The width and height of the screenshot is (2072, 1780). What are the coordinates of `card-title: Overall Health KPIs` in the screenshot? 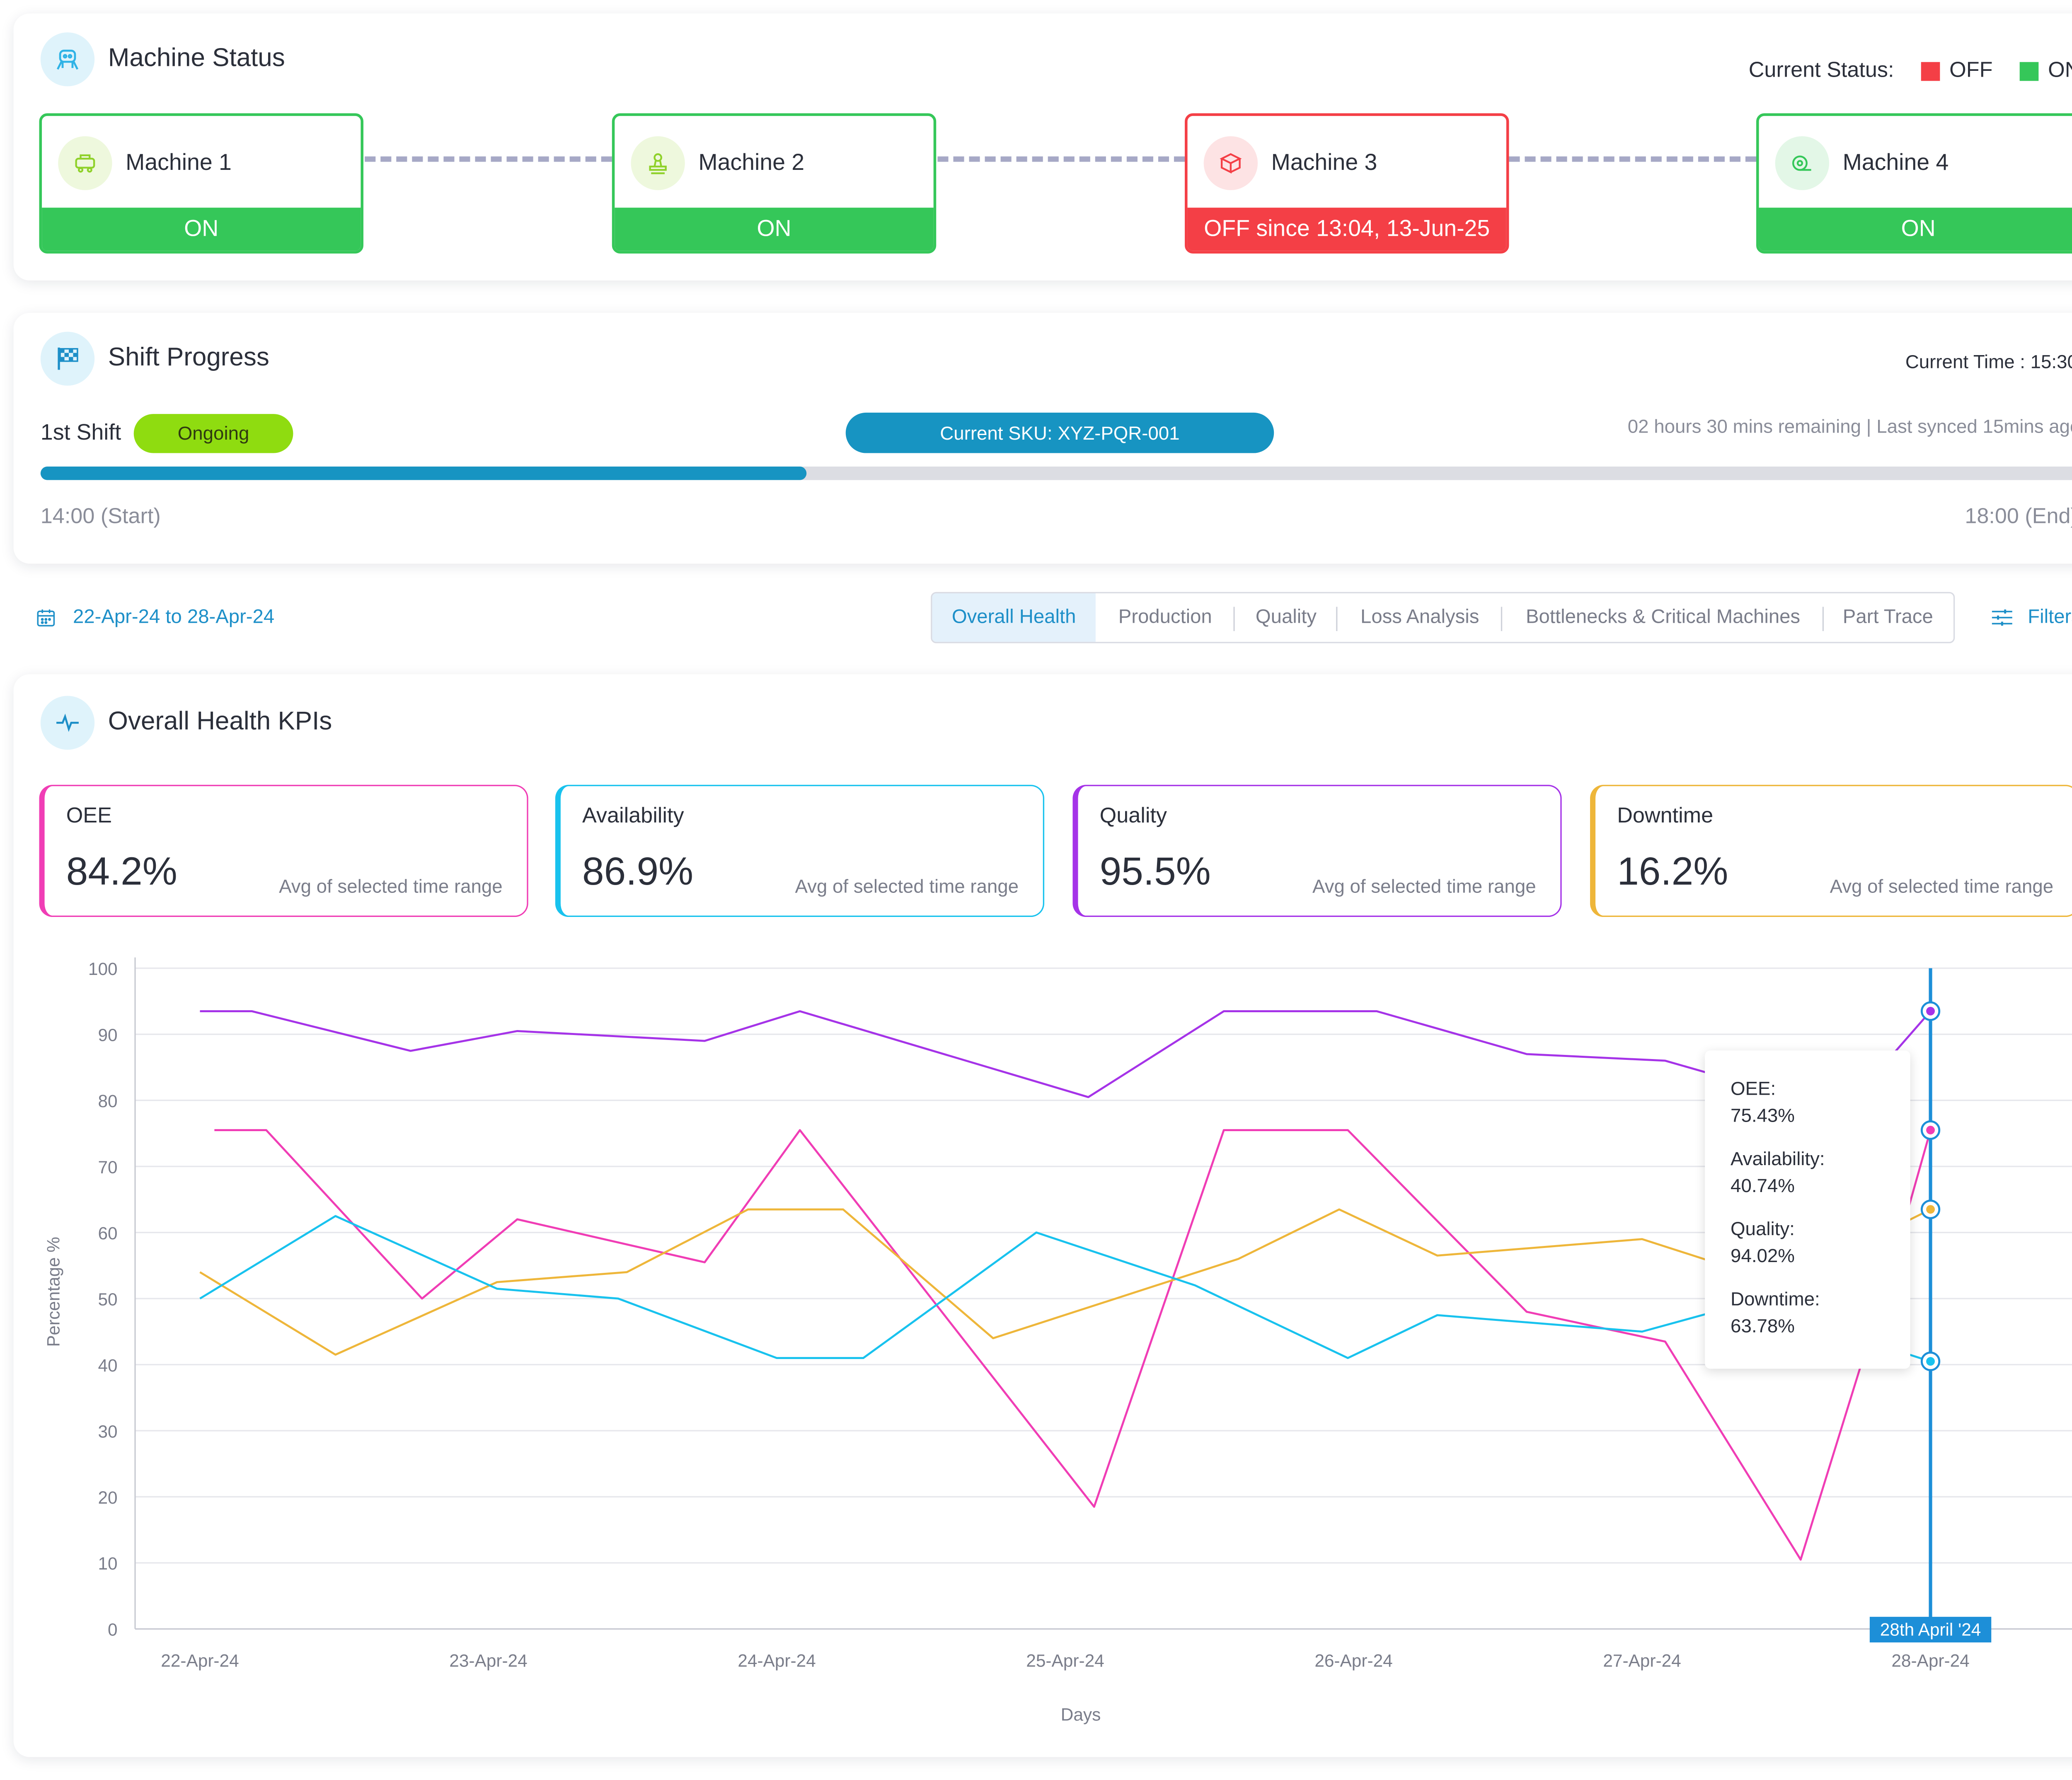 It's located at (220, 722).